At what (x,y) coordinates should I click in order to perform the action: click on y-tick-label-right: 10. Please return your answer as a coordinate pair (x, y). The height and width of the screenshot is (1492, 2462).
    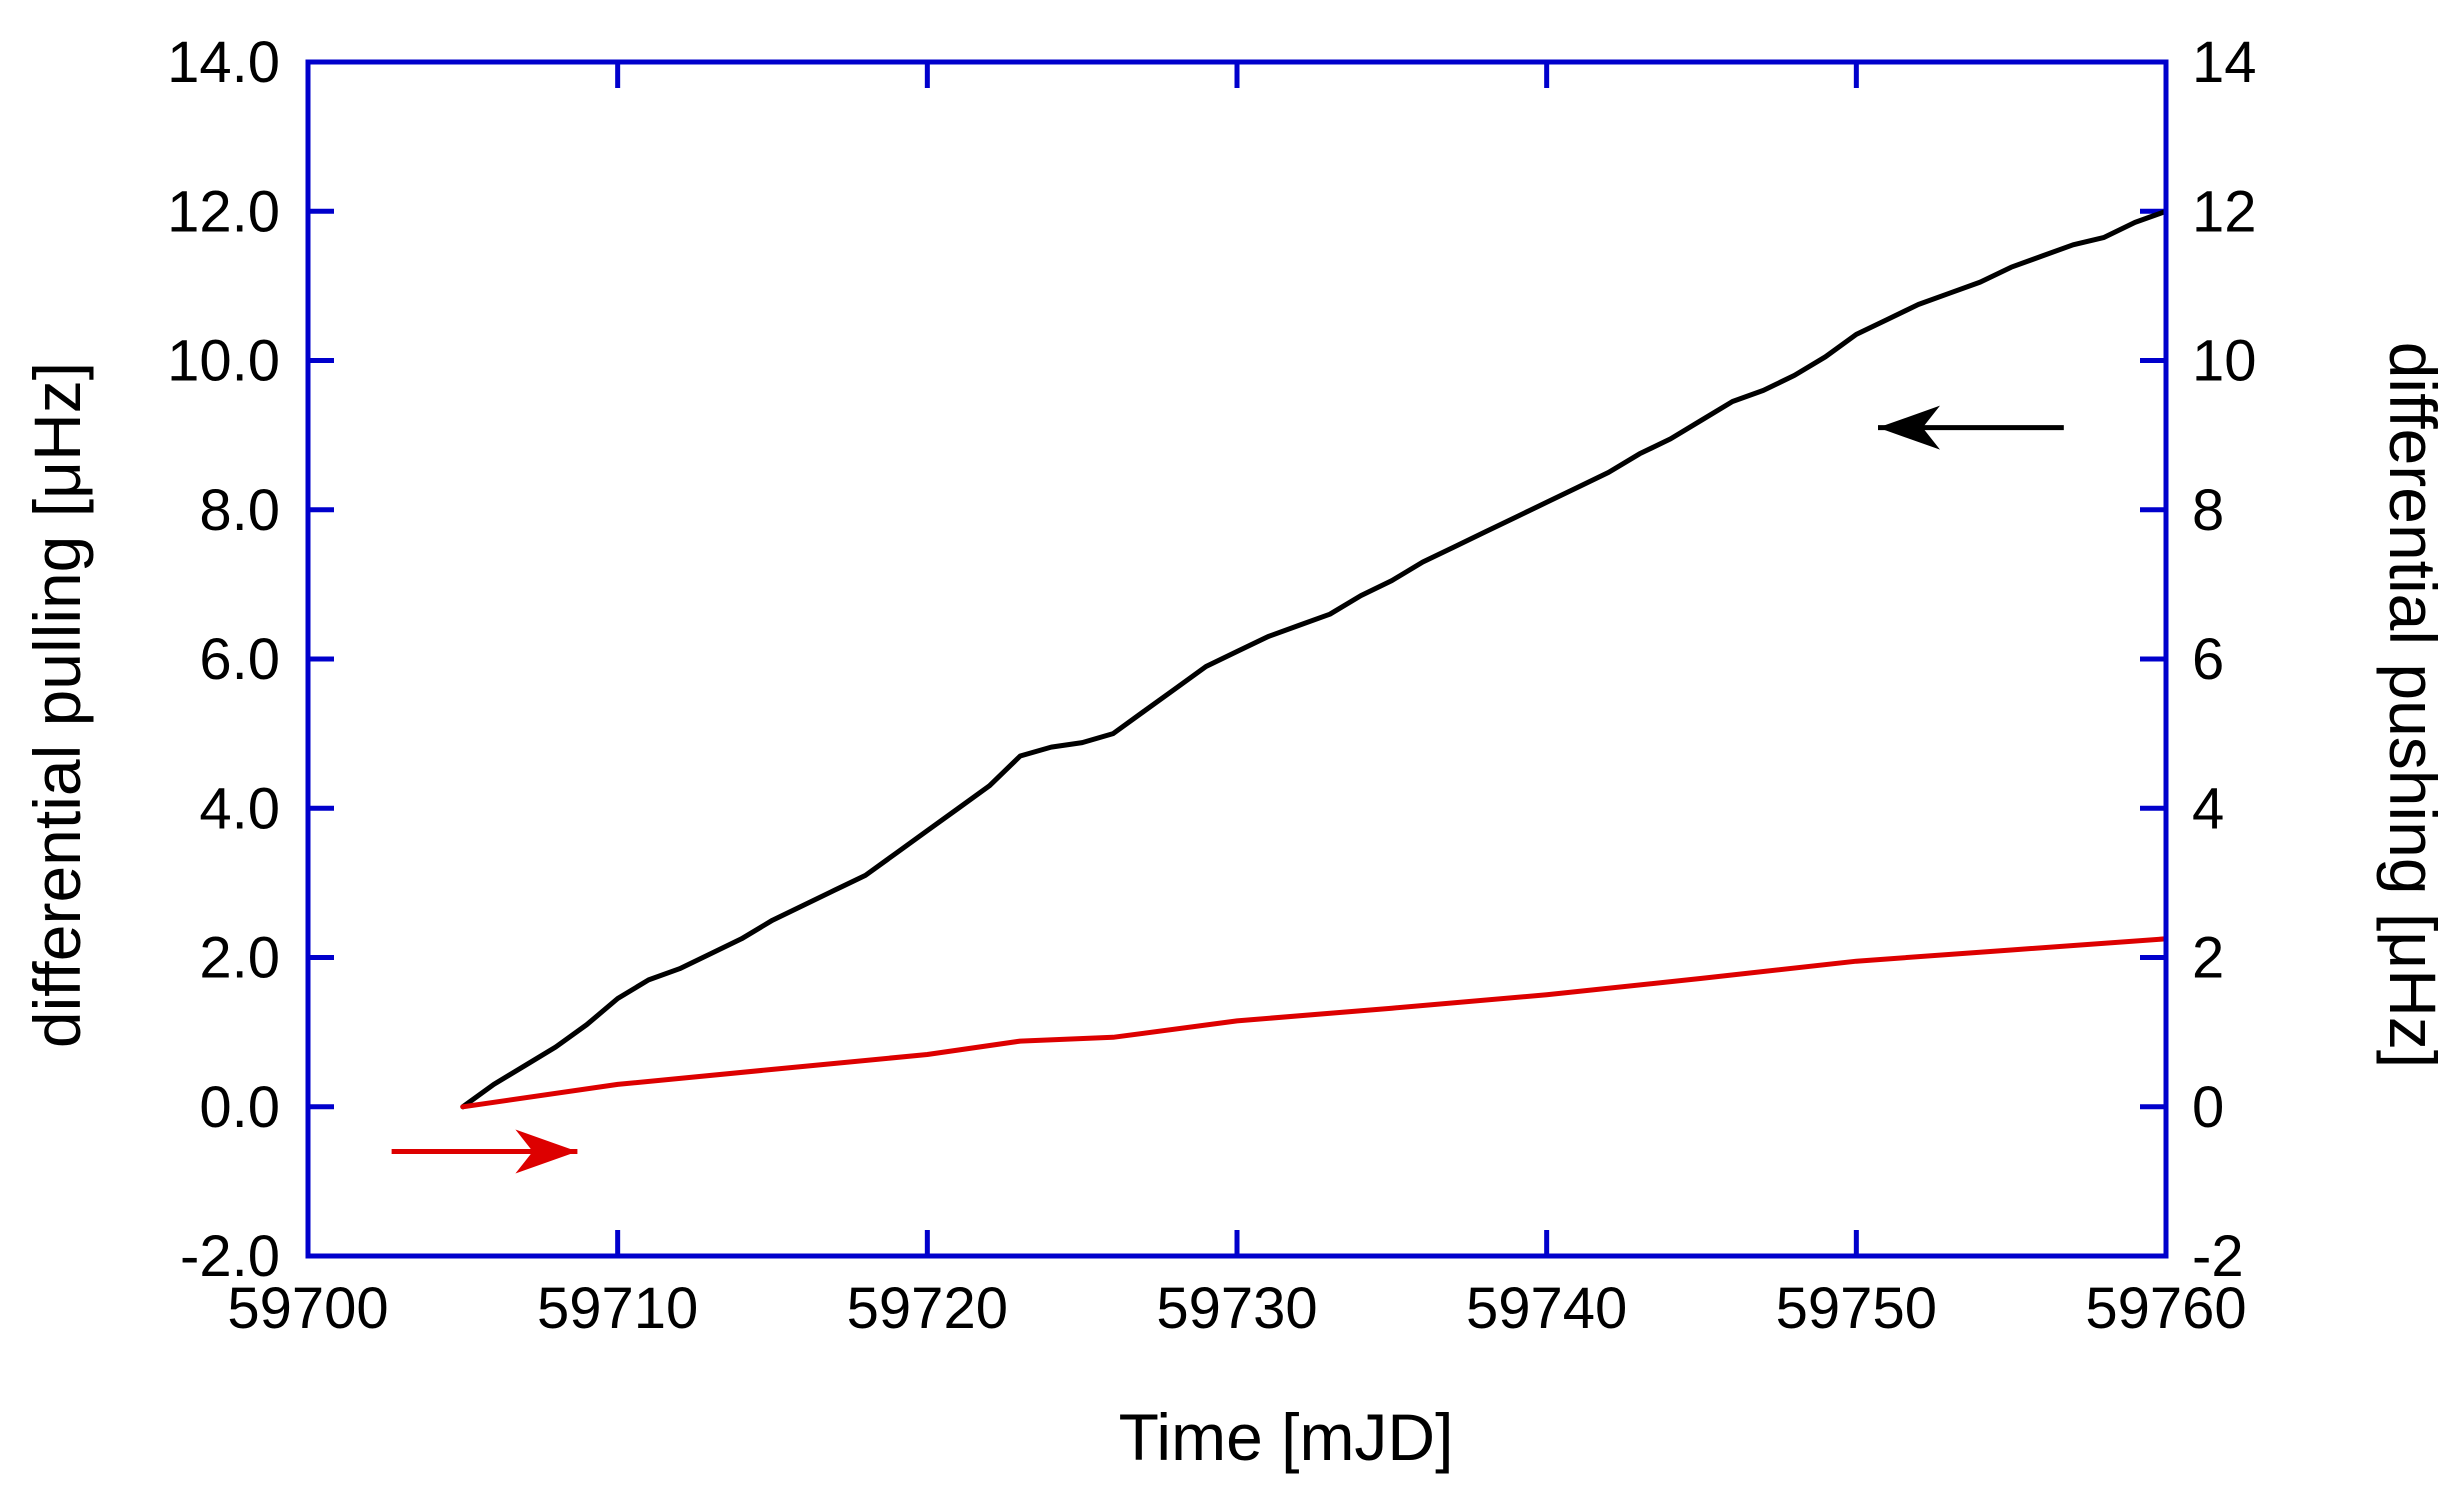
    Looking at the image, I should click on (2224, 361).